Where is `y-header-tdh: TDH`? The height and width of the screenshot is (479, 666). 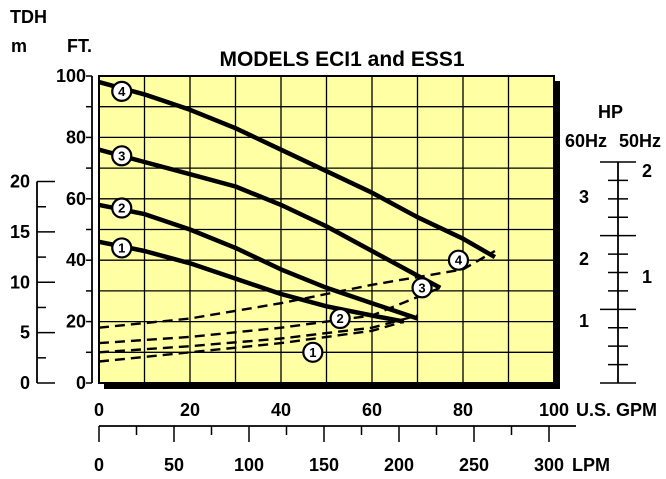
y-header-tdh: TDH is located at coordinates (28, 17).